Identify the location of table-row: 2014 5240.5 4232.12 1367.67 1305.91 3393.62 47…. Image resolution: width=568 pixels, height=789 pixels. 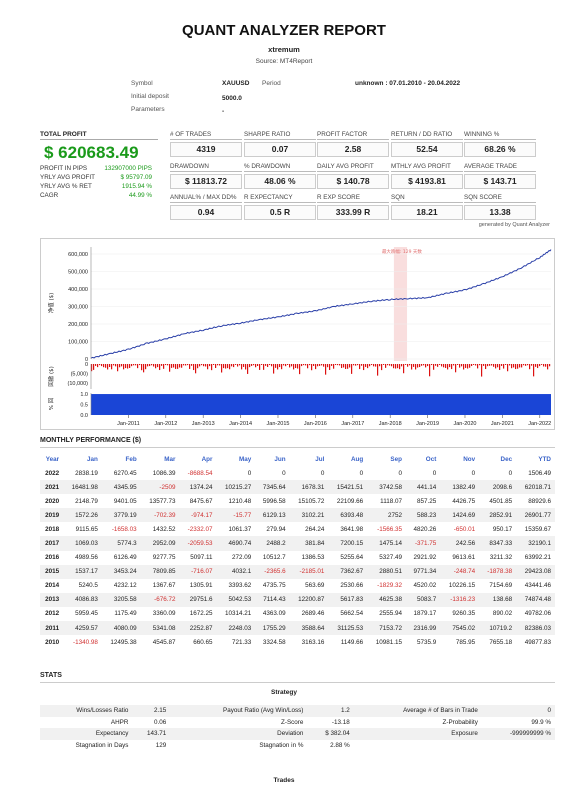
(297, 586).